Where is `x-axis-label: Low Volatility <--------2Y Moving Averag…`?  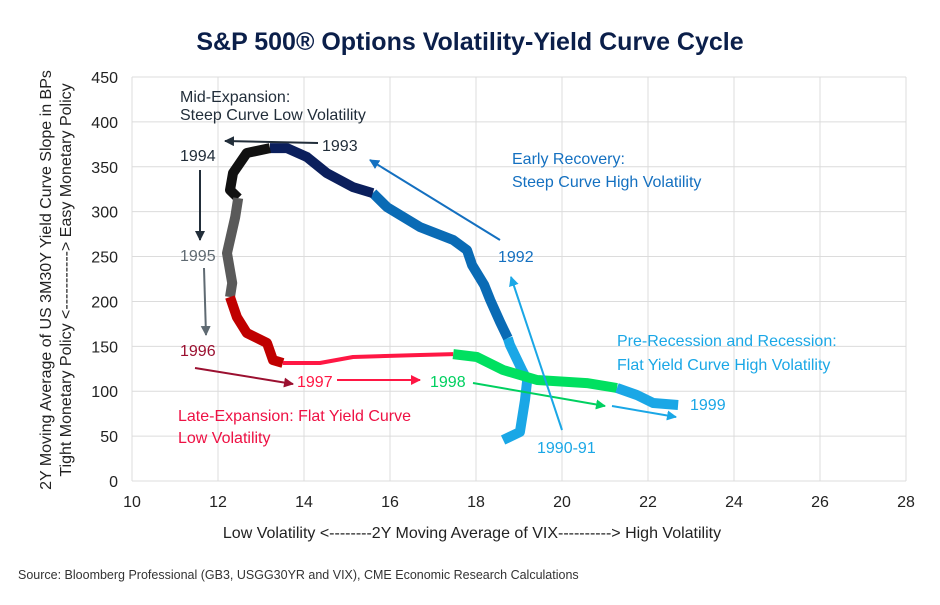
x-axis-label: Low Volatility <--------2Y Moving Averag… is located at coordinates (472, 533).